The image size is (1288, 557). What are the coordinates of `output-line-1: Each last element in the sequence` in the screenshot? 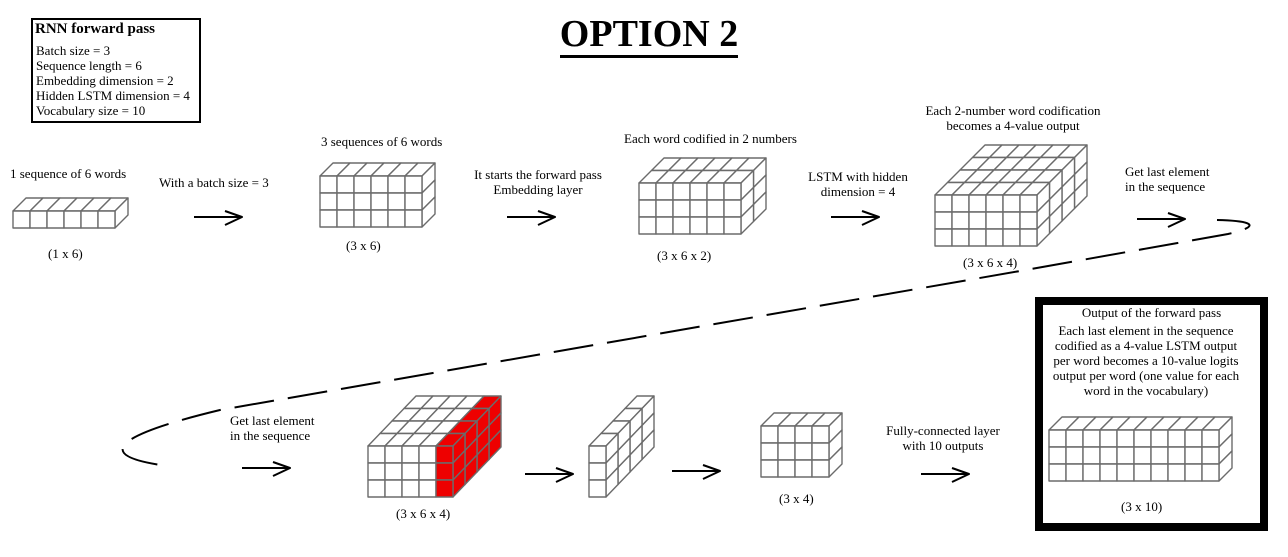 It's located at (1146, 330).